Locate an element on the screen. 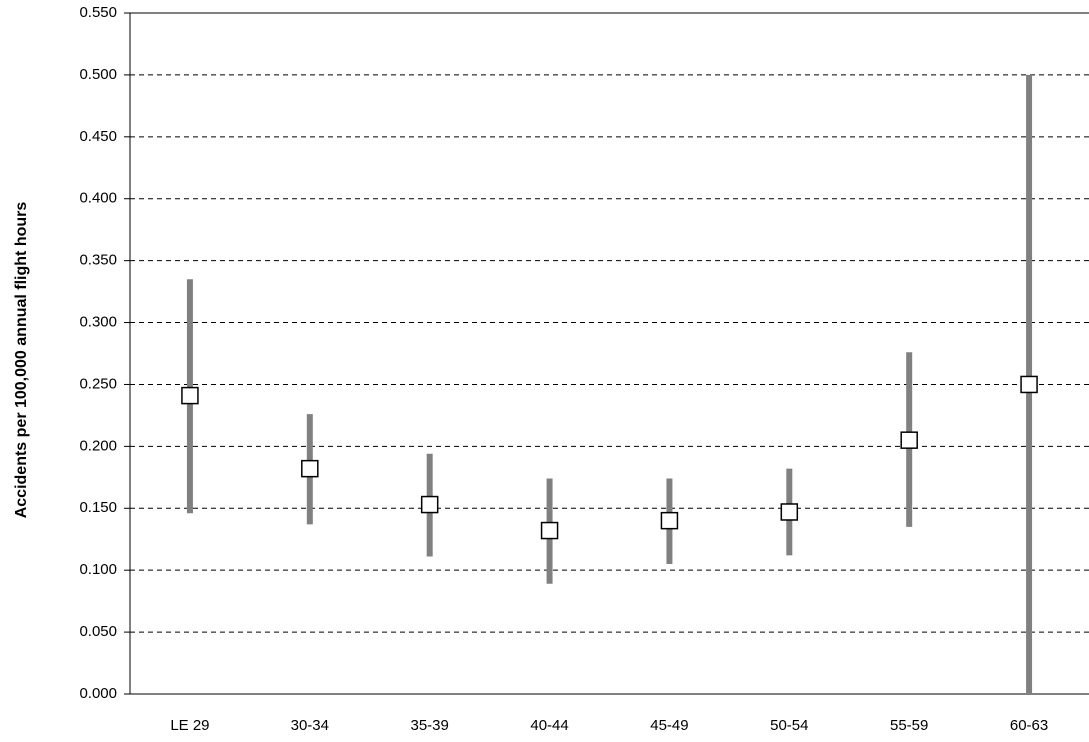 The image size is (1089, 742). x-tick-label: LE 29 is located at coordinates (189, 725).